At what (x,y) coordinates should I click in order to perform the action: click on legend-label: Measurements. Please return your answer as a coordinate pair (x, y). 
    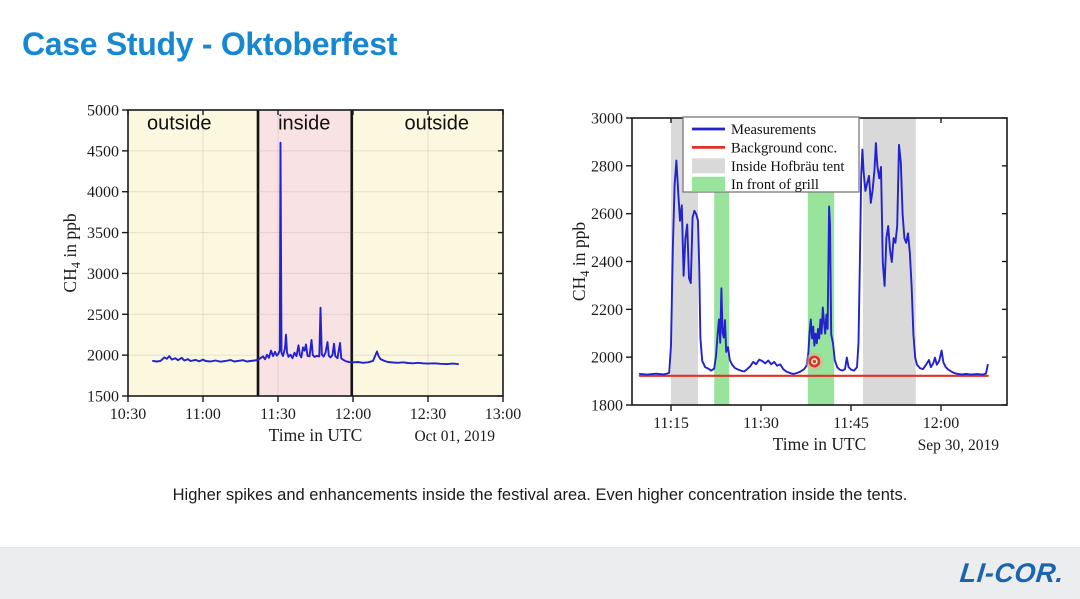
    Looking at the image, I should click on (773, 130).